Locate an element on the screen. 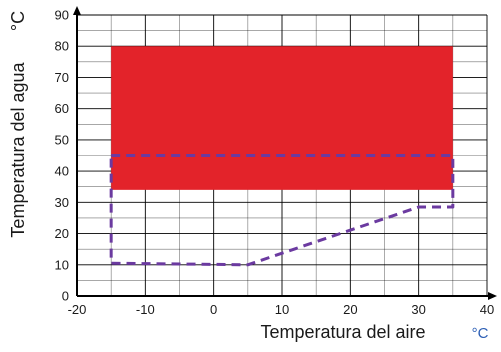  y-tick-label: 0 is located at coordinates (65, 296).